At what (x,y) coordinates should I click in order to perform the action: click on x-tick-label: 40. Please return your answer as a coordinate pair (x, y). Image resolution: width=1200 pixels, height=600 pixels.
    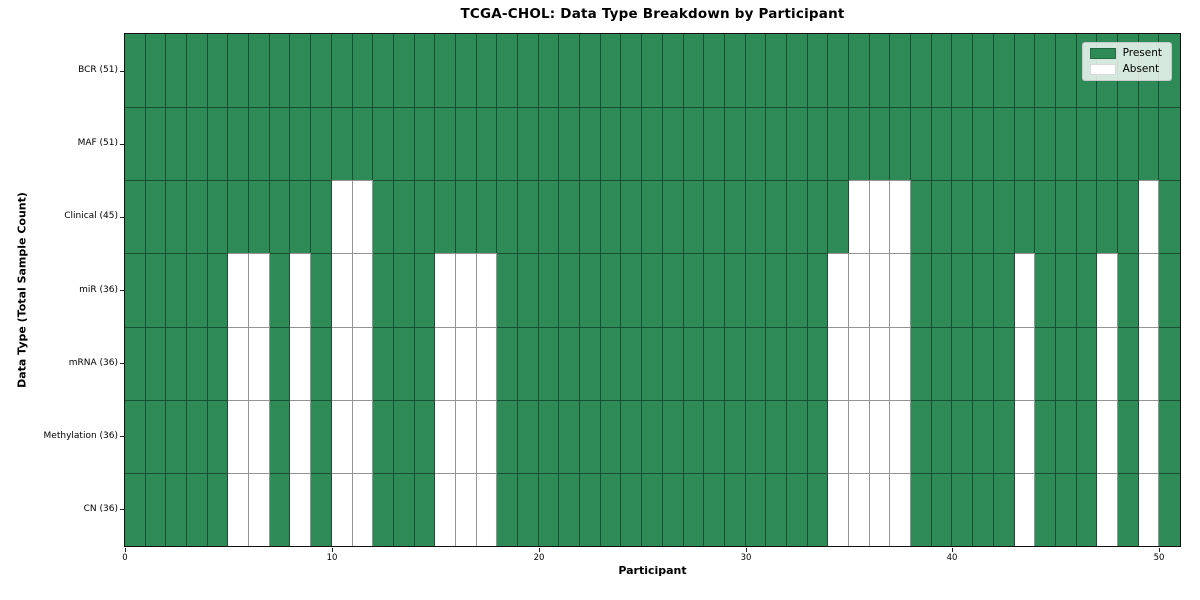
    Looking at the image, I should click on (952, 558).